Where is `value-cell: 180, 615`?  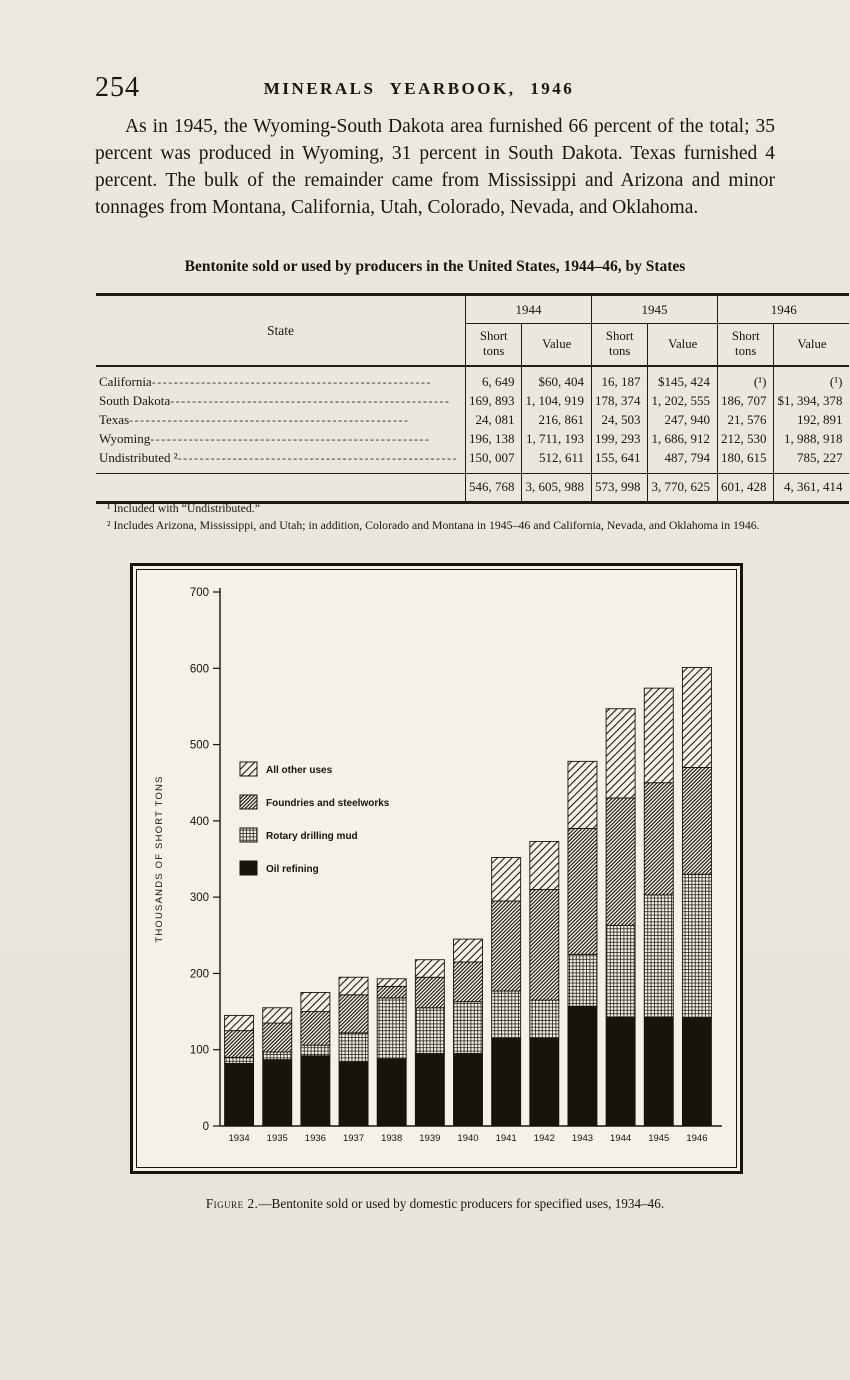 value-cell: 180, 615 is located at coordinates (745, 461).